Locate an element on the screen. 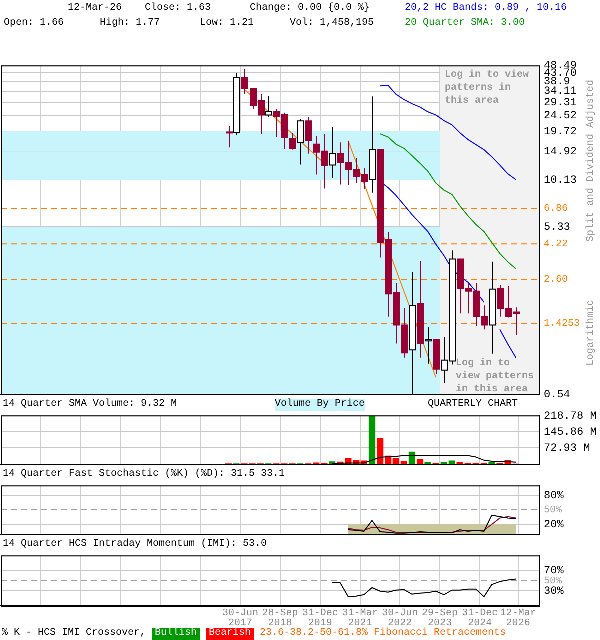 This screenshot has height=640, width=600. text: Bullish is located at coordinates (176, 634).